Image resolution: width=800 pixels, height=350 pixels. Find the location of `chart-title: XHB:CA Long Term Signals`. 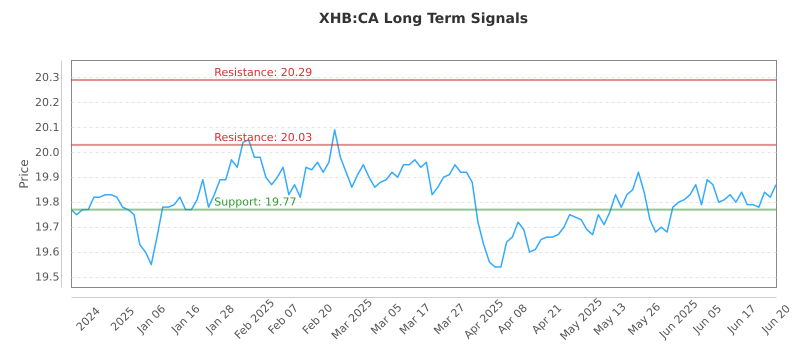

chart-title: XHB:CA Long Term Signals is located at coordinates (423, 19).